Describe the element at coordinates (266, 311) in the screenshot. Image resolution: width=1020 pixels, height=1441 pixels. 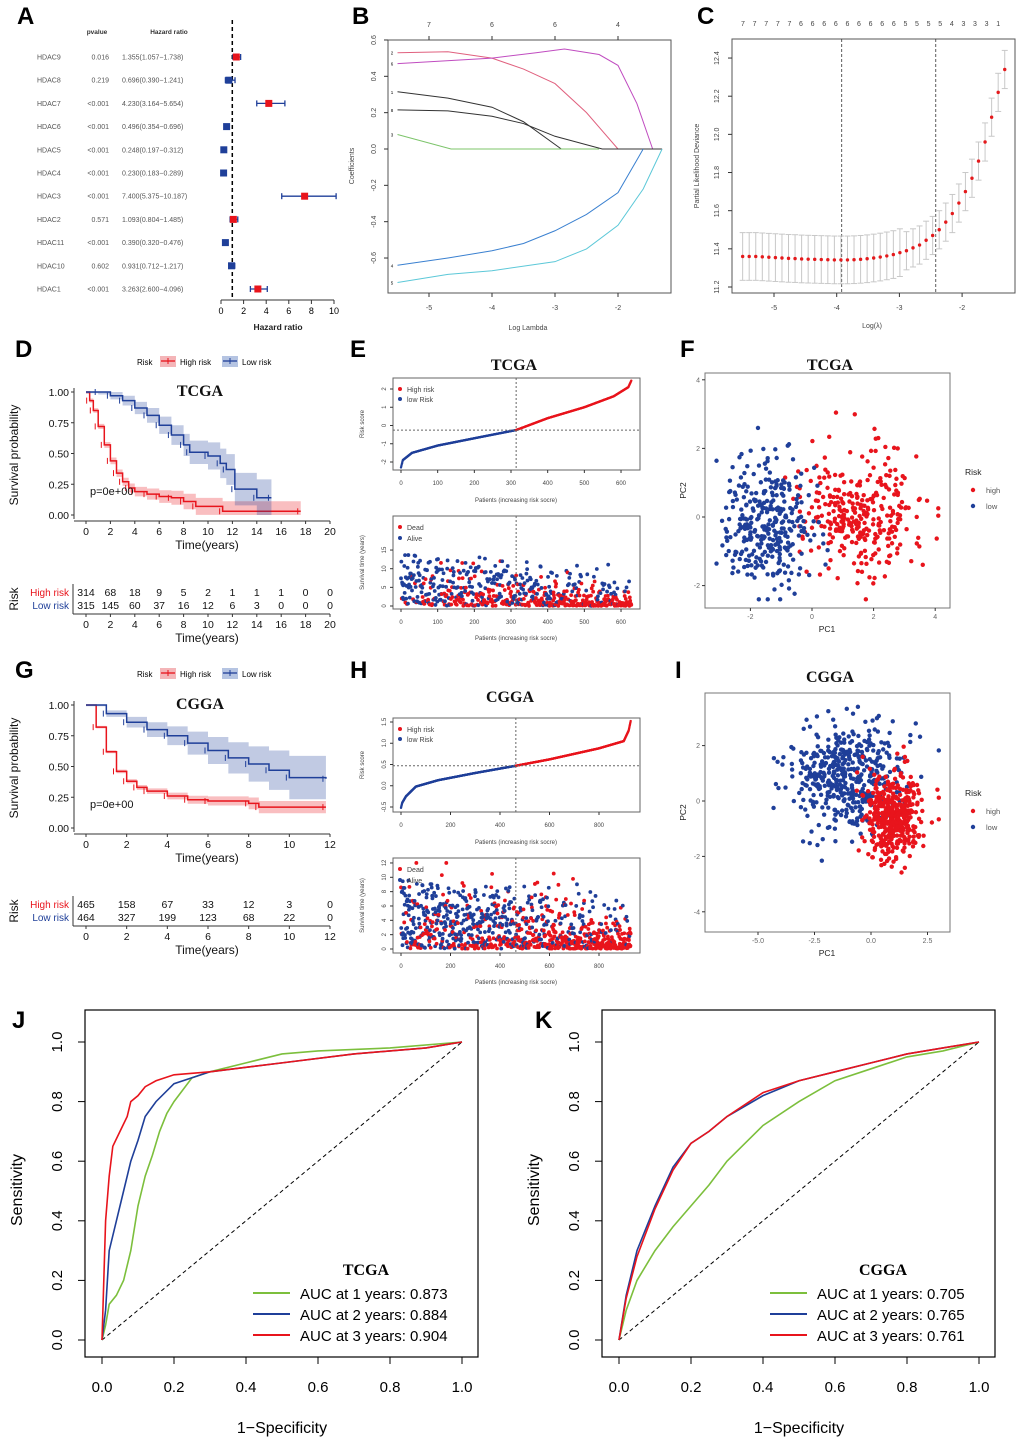
I see `forest-tick-label: 4` at that location.